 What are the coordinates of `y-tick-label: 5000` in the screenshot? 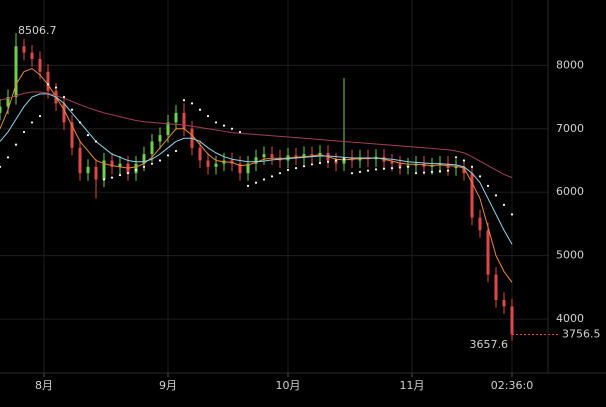 It's located at (570, 255).